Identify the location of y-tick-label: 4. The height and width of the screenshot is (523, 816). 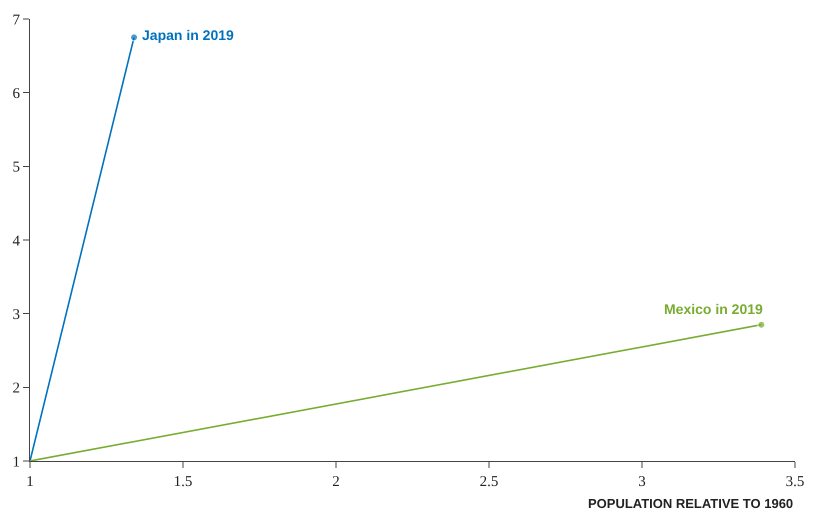
(16, 241).